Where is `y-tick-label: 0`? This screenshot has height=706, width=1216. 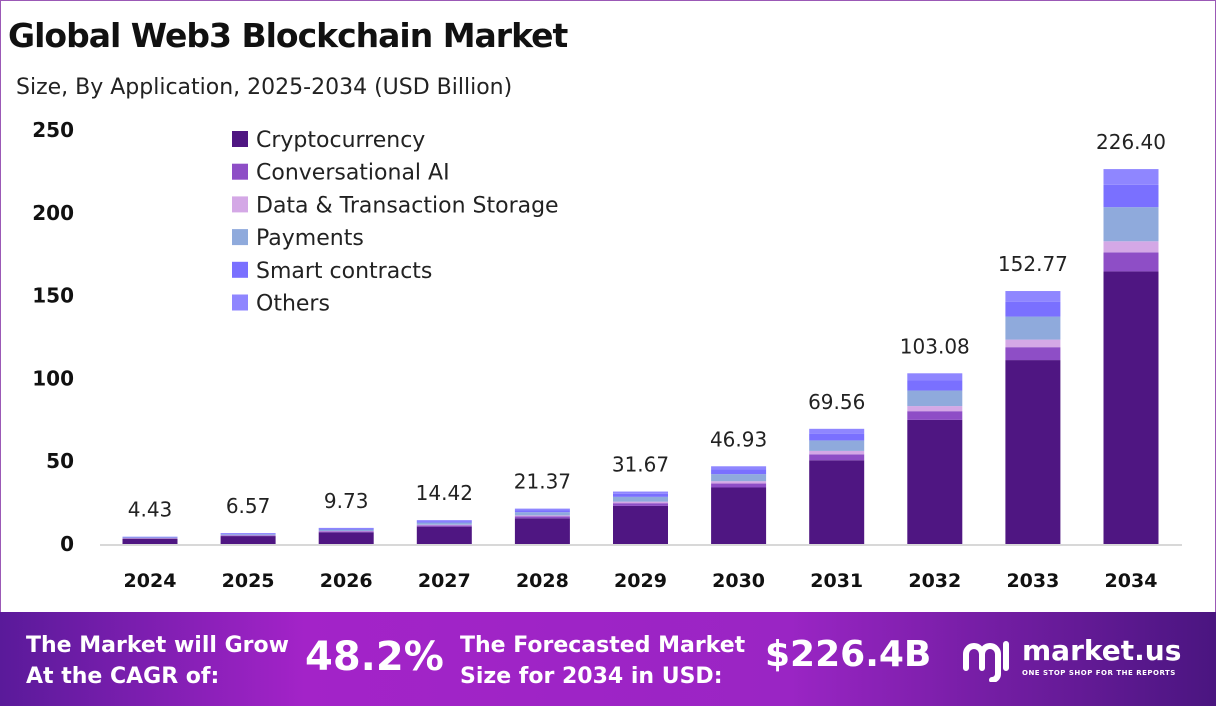 y-tick-label: 0 is located at coordinates (67, 544).